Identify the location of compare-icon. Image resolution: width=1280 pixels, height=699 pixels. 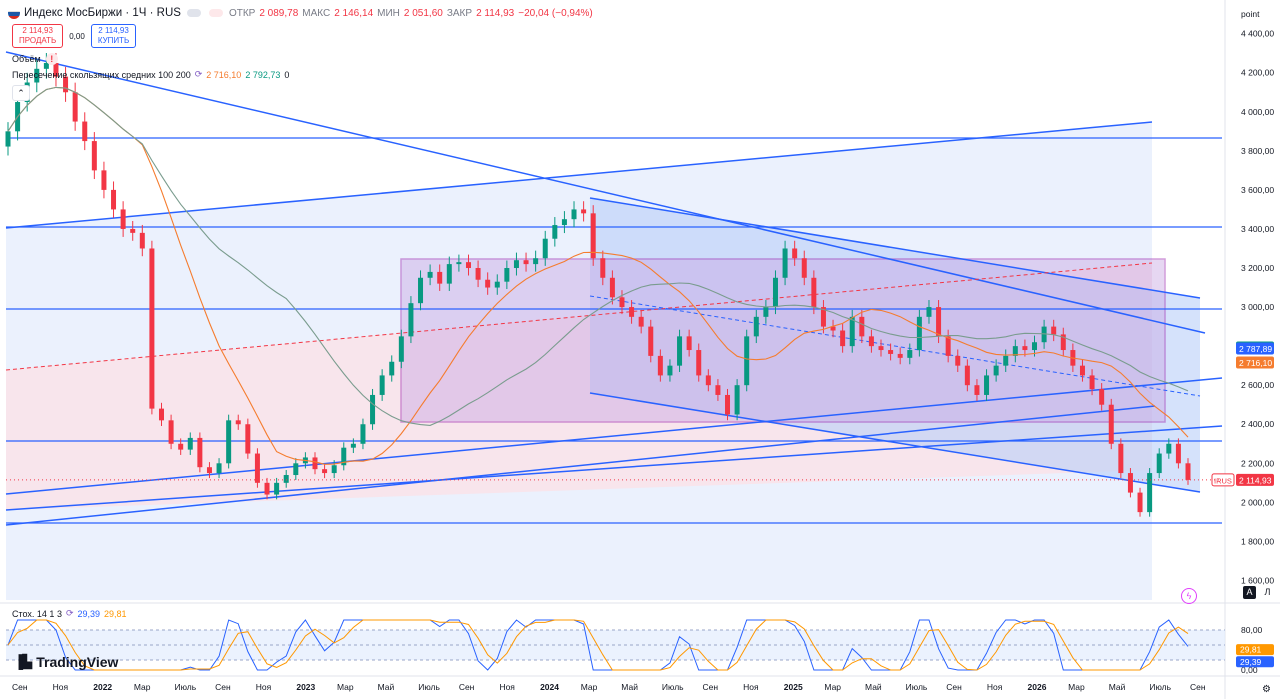
(215, 13).